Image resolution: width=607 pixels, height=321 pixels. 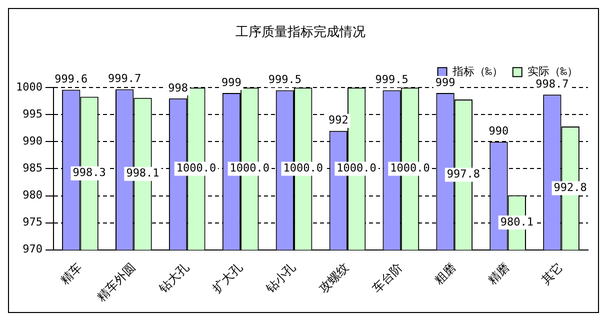 What do you see at coordinates (89, 173) in the screenshot?
I see `data-label: 998.3` at bounding box center [89, 173].